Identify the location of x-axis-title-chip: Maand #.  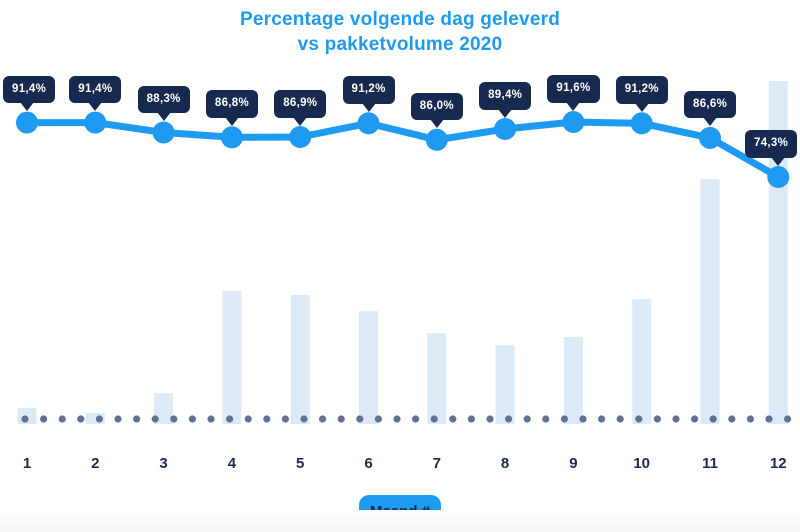
(400, 511).